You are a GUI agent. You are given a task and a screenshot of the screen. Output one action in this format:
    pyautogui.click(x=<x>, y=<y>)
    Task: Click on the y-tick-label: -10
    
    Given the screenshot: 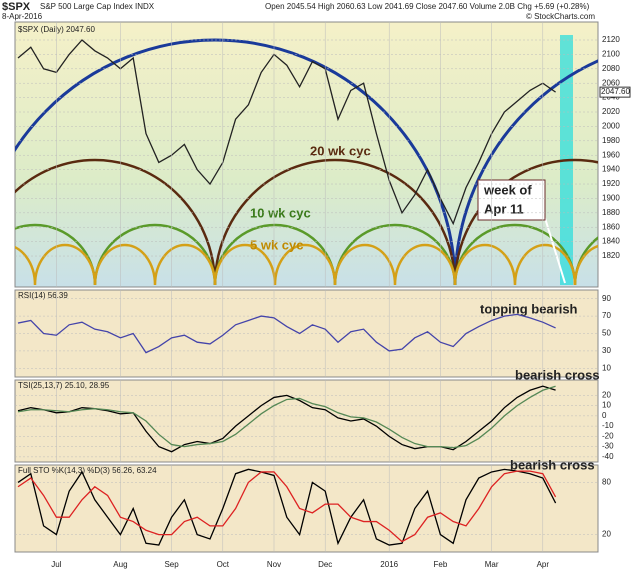 What is the action you would take?
    pyautogui.click(x=608, y=425)
    